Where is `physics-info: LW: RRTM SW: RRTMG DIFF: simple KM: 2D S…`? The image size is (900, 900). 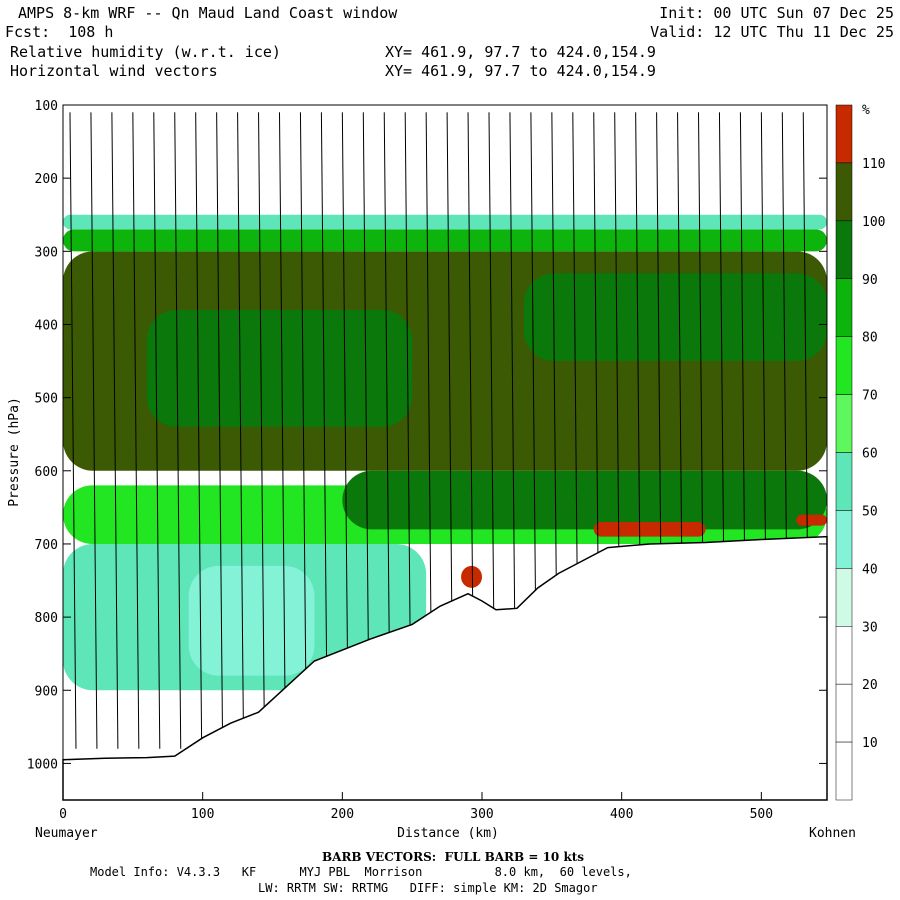 physics-info: LW: RRTM SW: RRTMG DIFF: simple KM: 2D S… is located at coordinates (428, 888).